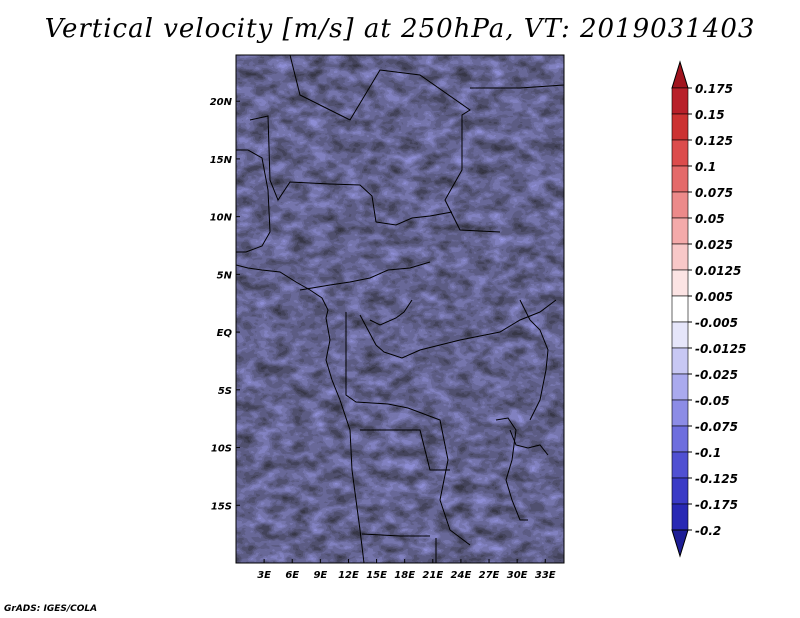 This screenshot has width=800, height=618. What do you see at coordinates (705, 167) in the screenshot?
I see `colorbar-label: 0.1` at bounding box center [705, 167].